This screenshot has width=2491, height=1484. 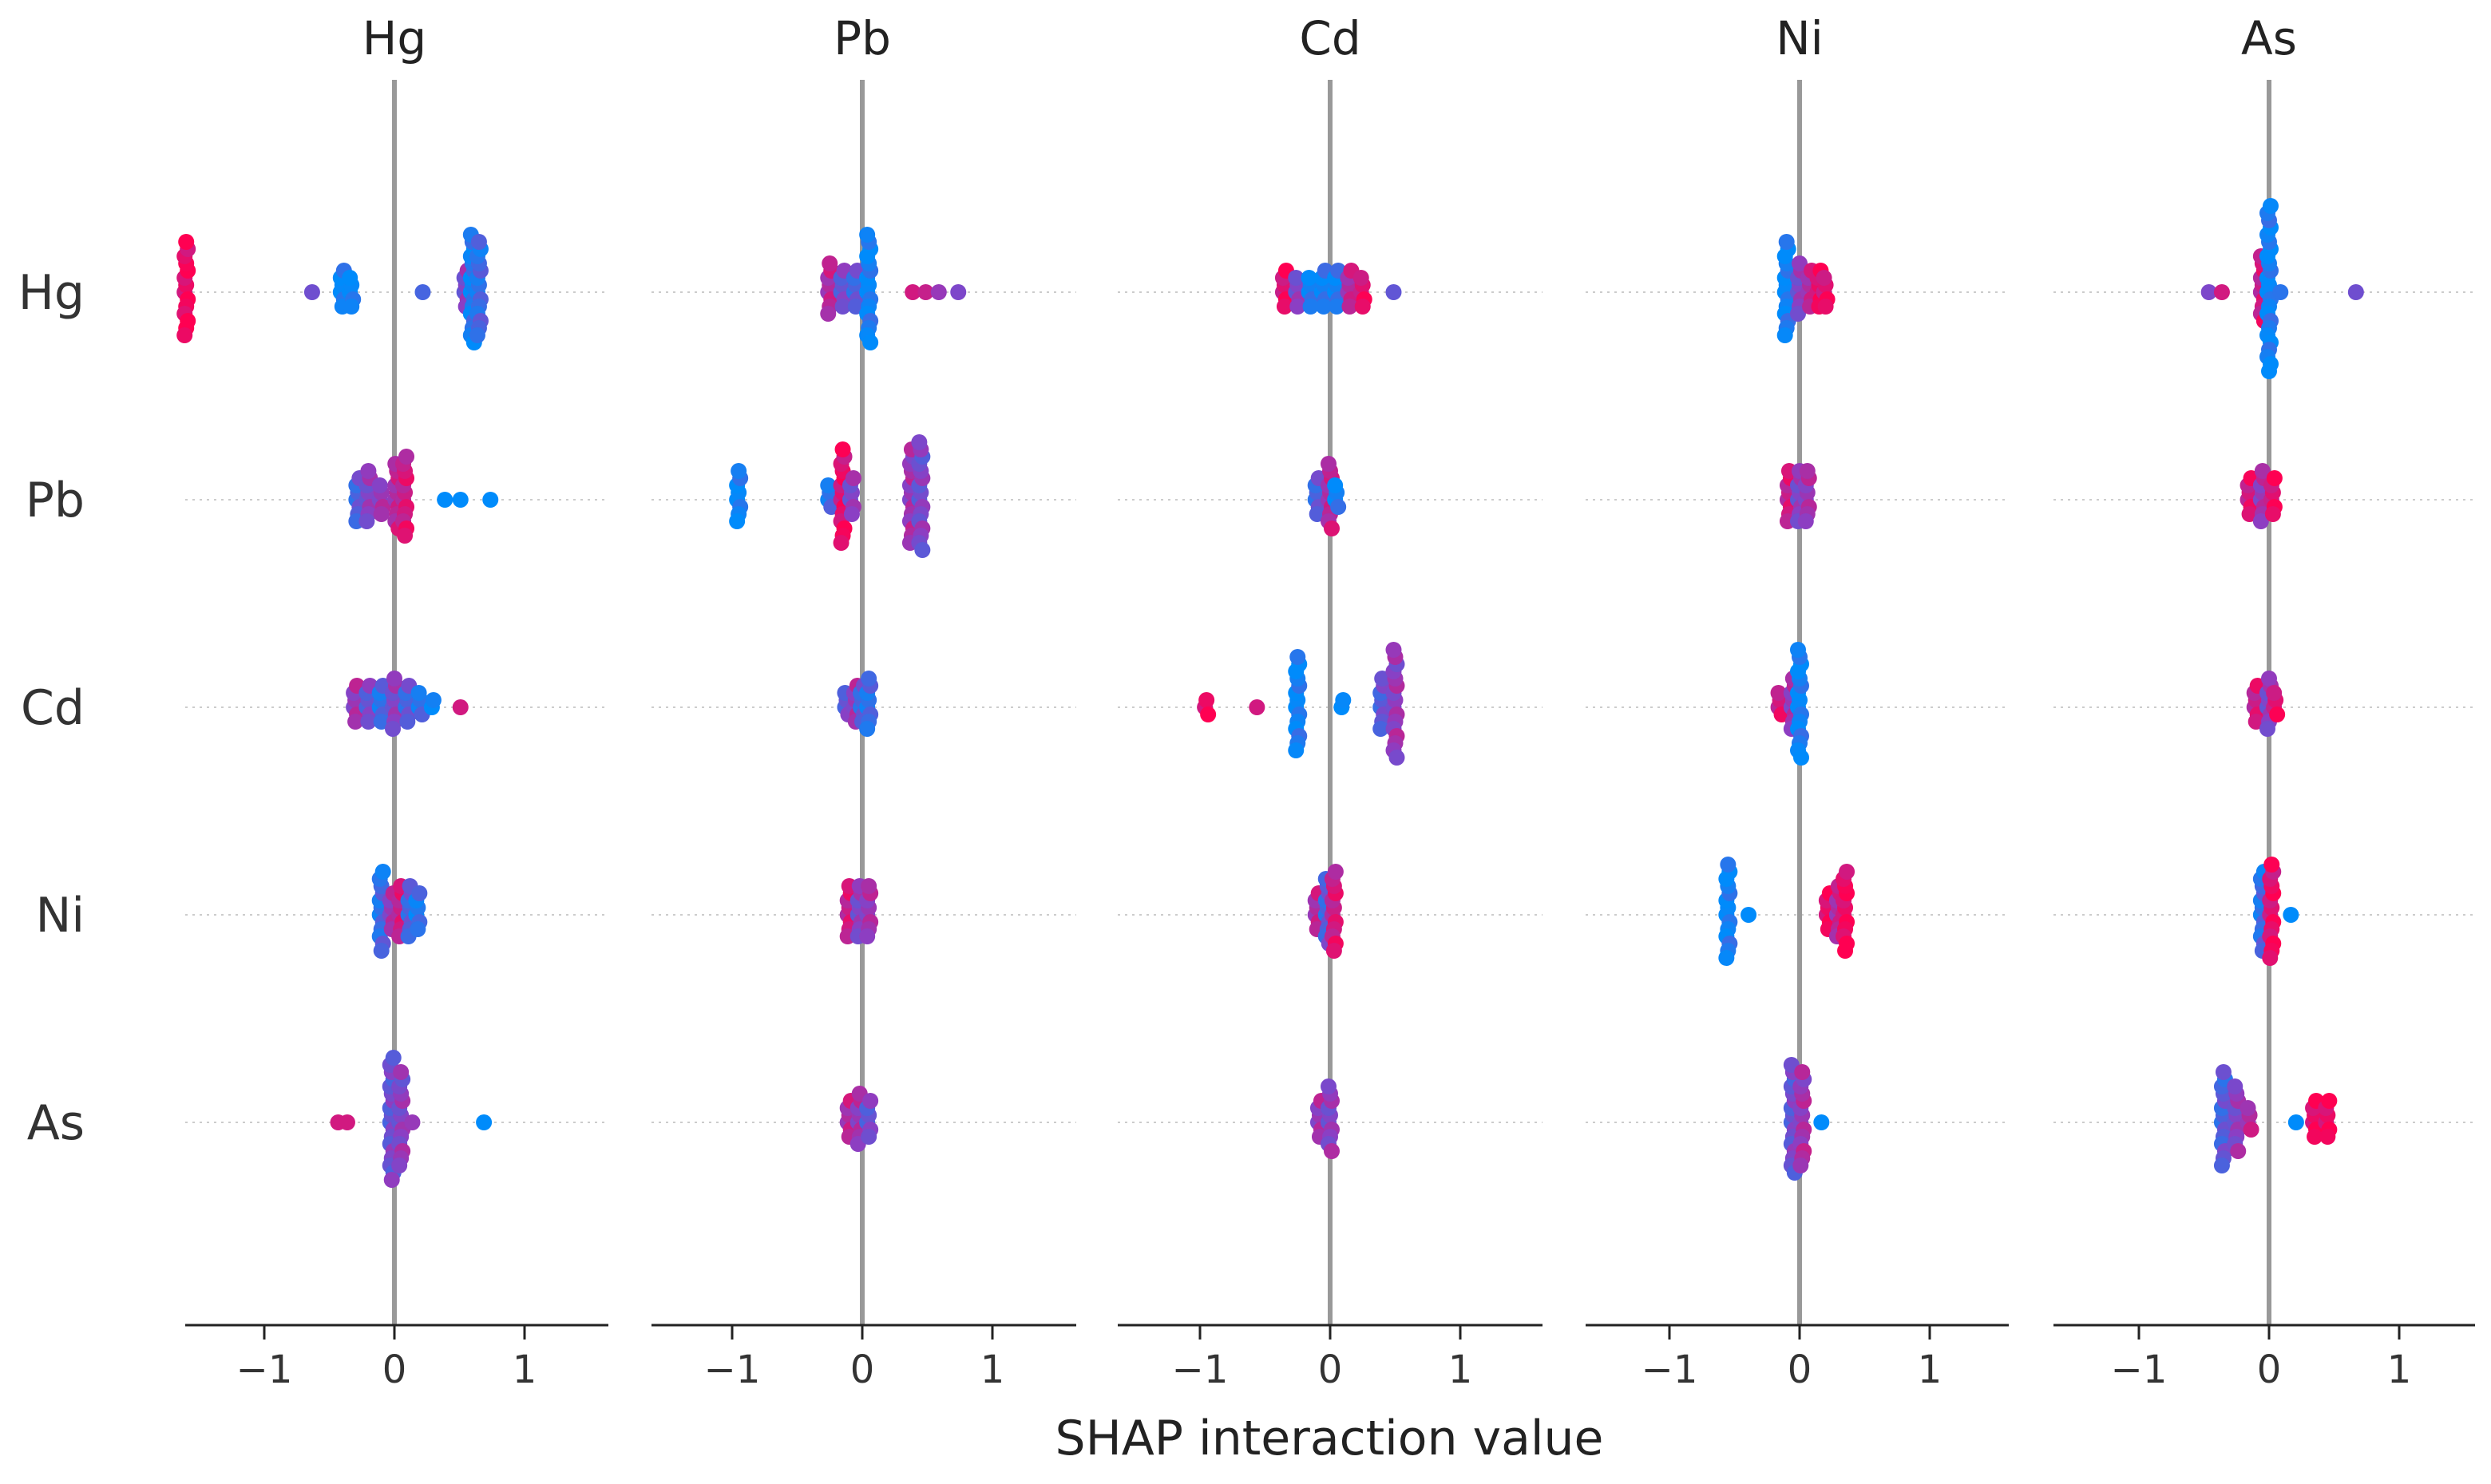 I want to click on x-tick-label-hg-0: −1, so click(x=264, y=1369).